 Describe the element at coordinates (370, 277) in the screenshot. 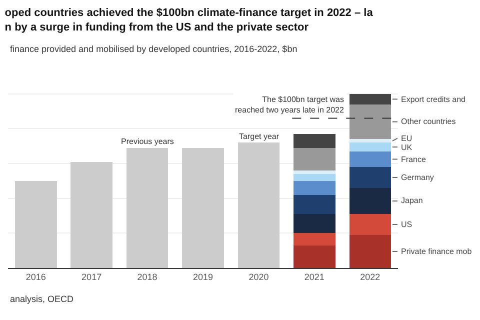

I see `x-tick-label: 2022` at that location.